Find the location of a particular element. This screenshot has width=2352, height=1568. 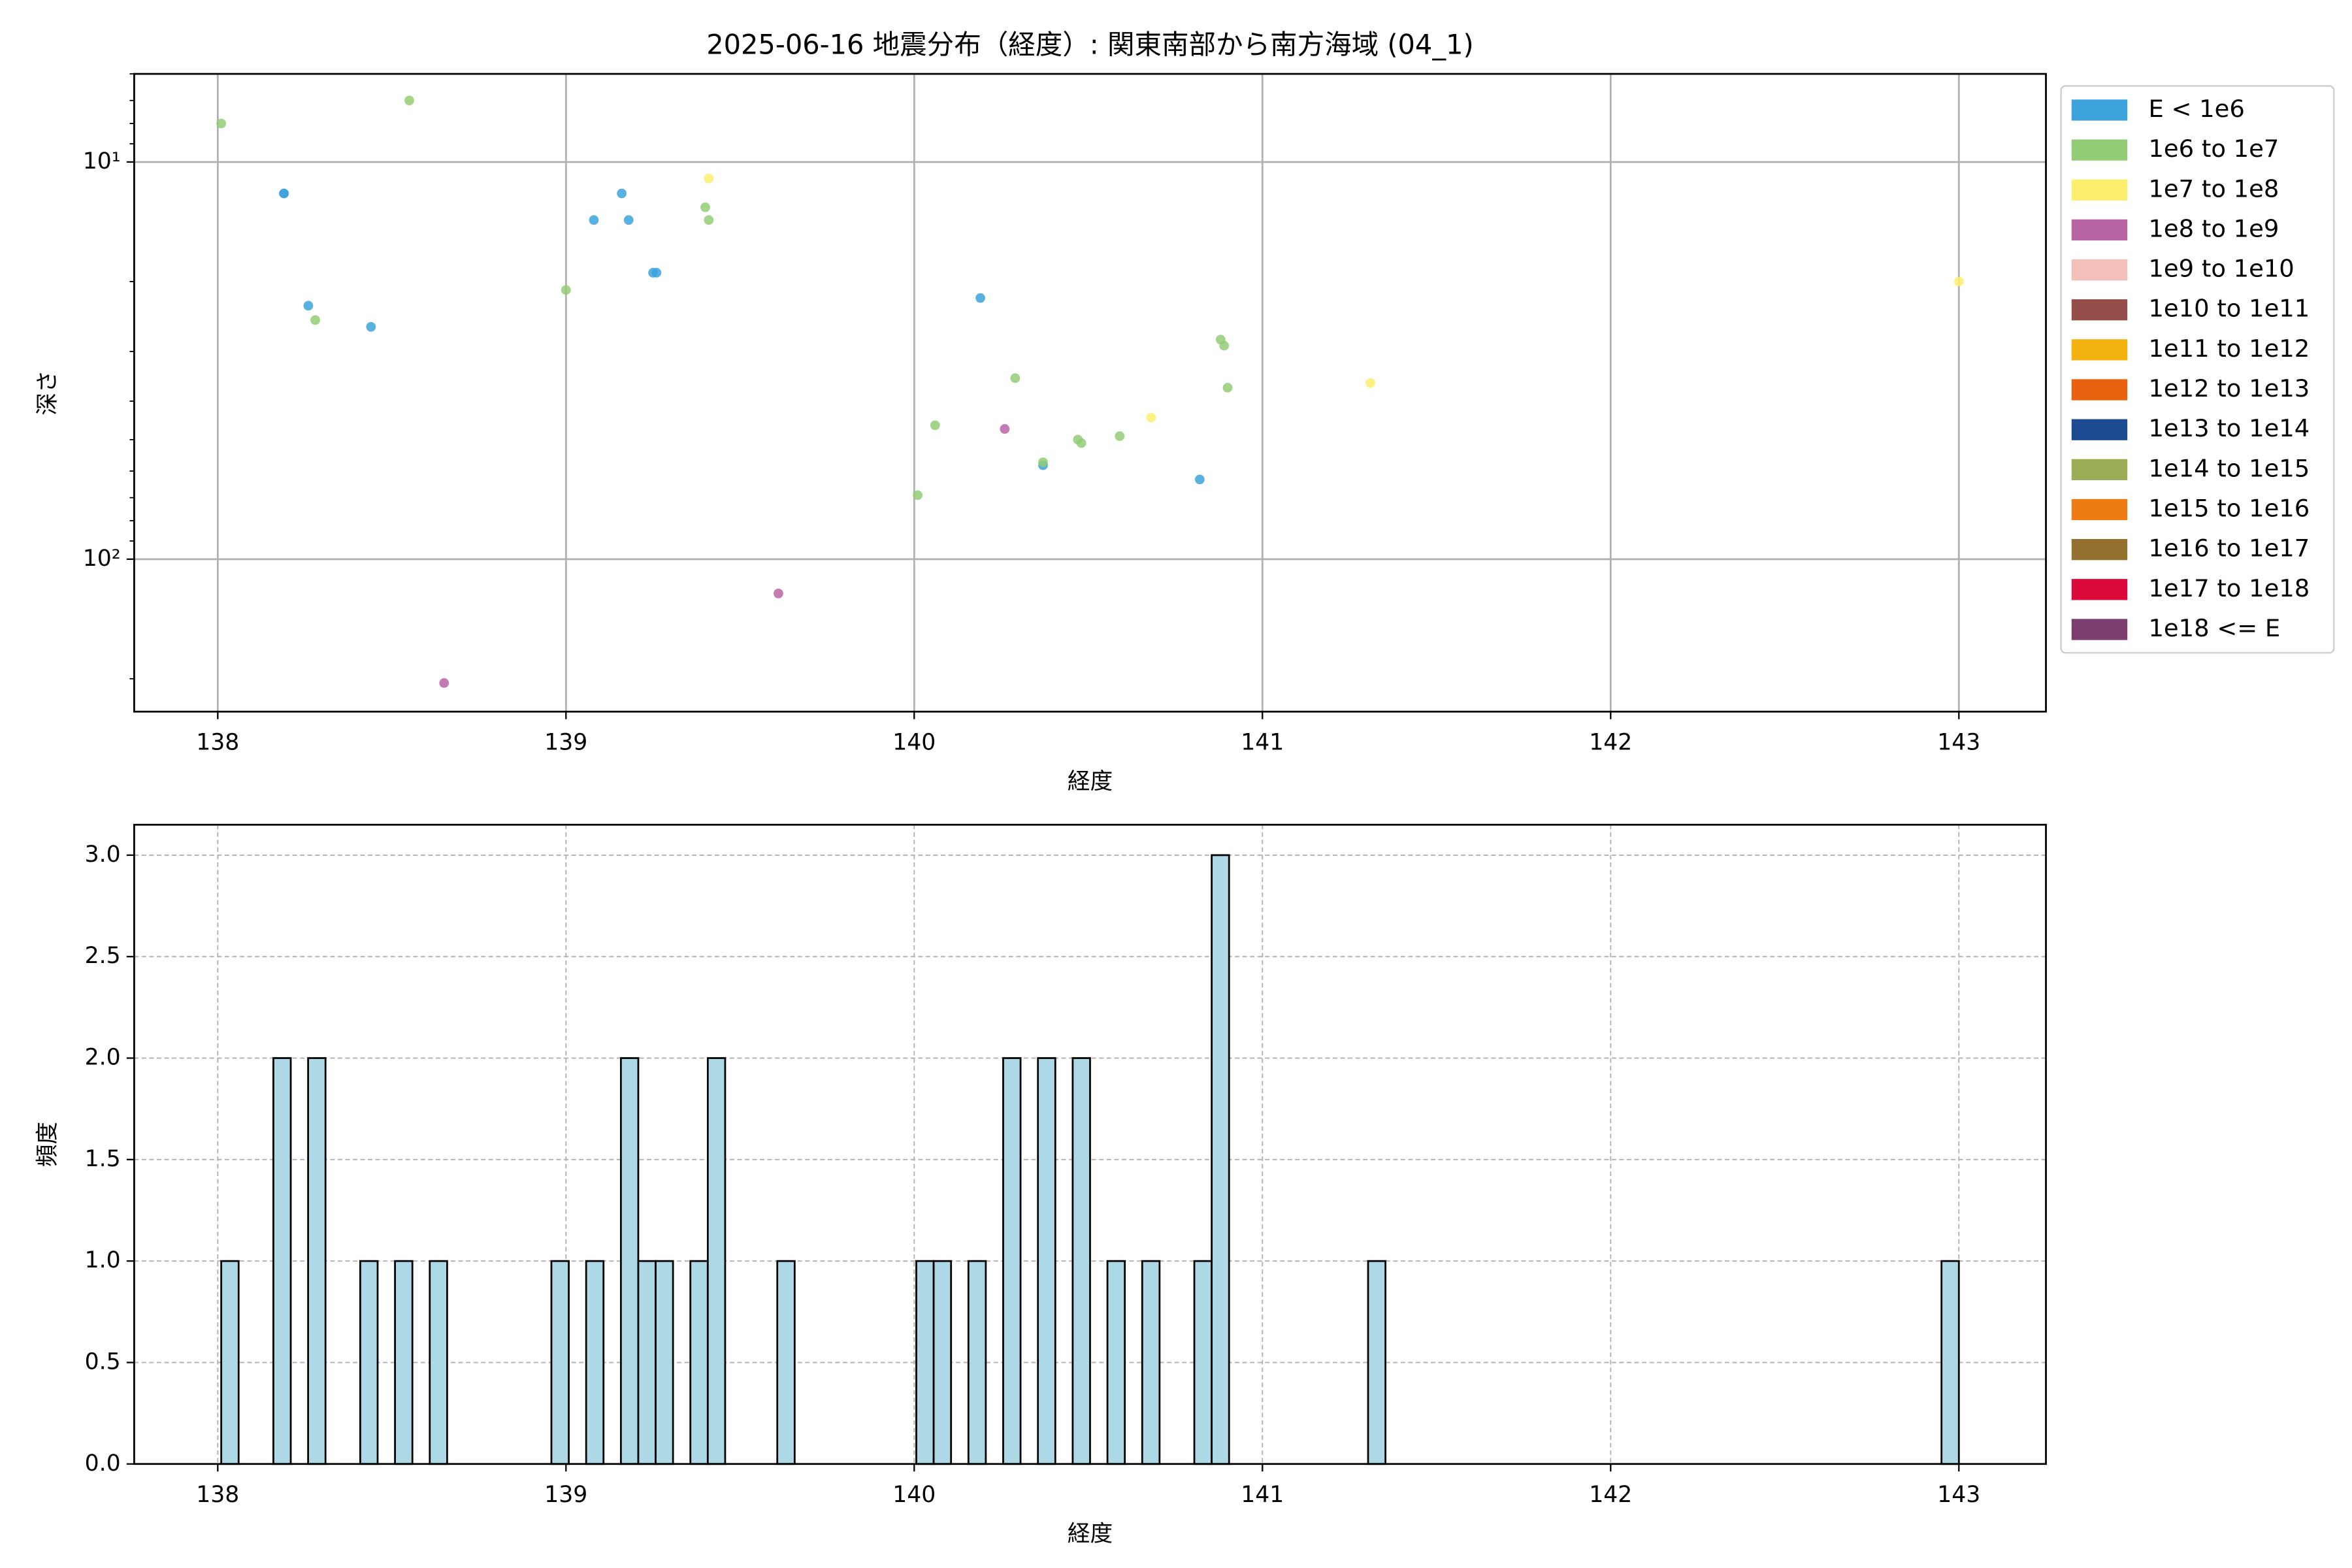

y-axis-label: 深さ is located at coordinates (48, 393).